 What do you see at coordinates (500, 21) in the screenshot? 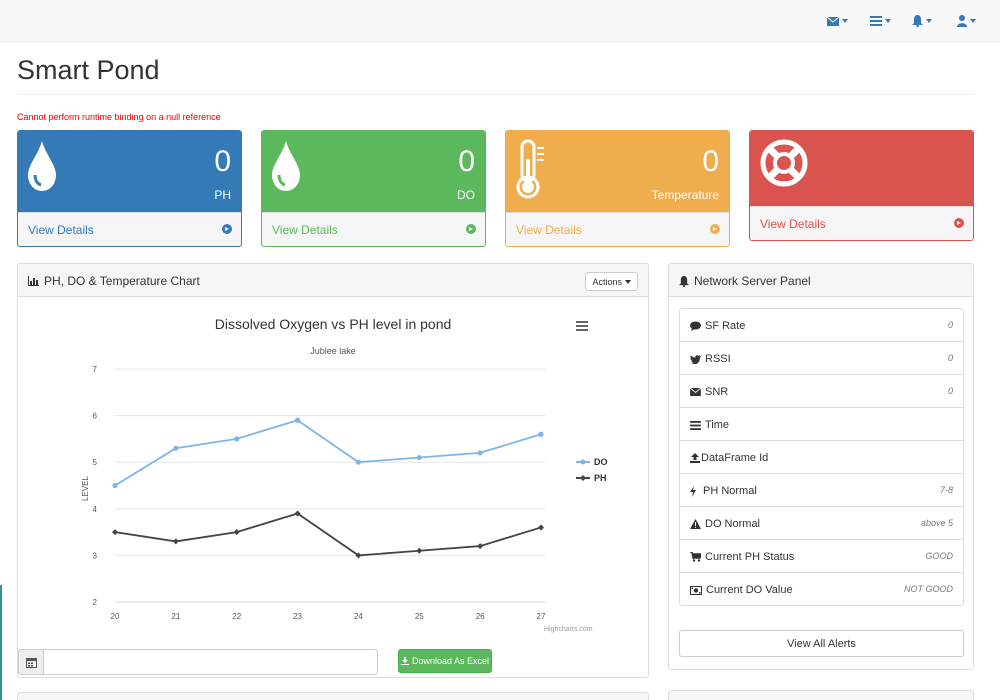
I see `top-navbar` at bounding box center [500, 21].